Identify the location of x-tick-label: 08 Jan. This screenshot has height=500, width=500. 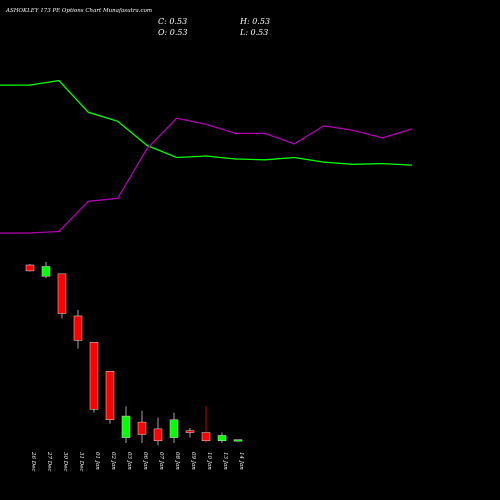
(177, 461).